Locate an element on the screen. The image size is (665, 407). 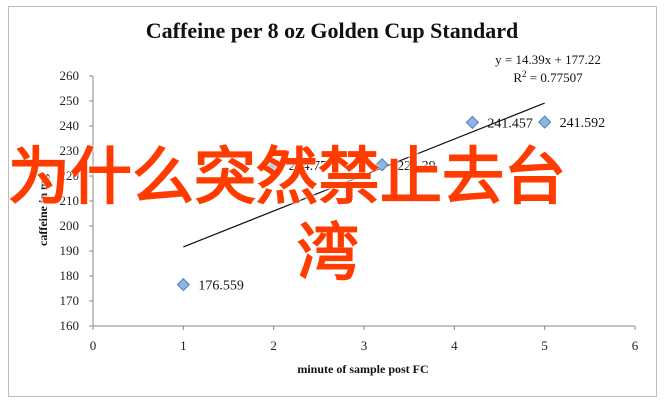
y-tick-label: 210 is located at coordinates (70, 200).